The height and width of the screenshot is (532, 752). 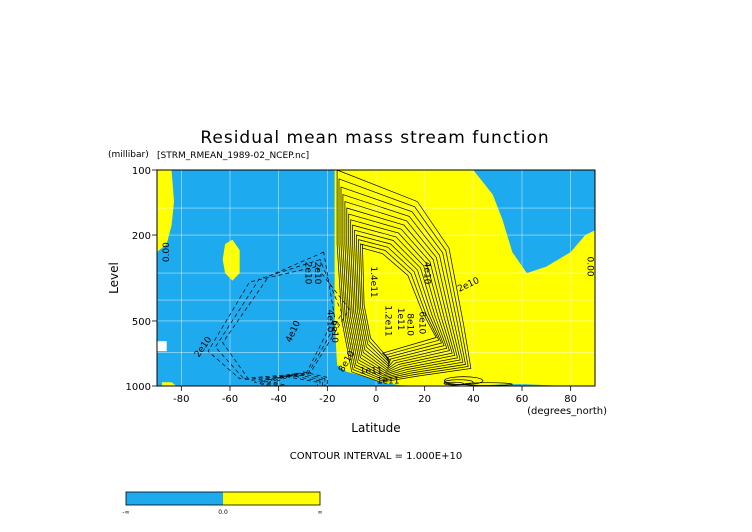 I want to click on y-tick-label: 1000, so click(x=138, y=387).